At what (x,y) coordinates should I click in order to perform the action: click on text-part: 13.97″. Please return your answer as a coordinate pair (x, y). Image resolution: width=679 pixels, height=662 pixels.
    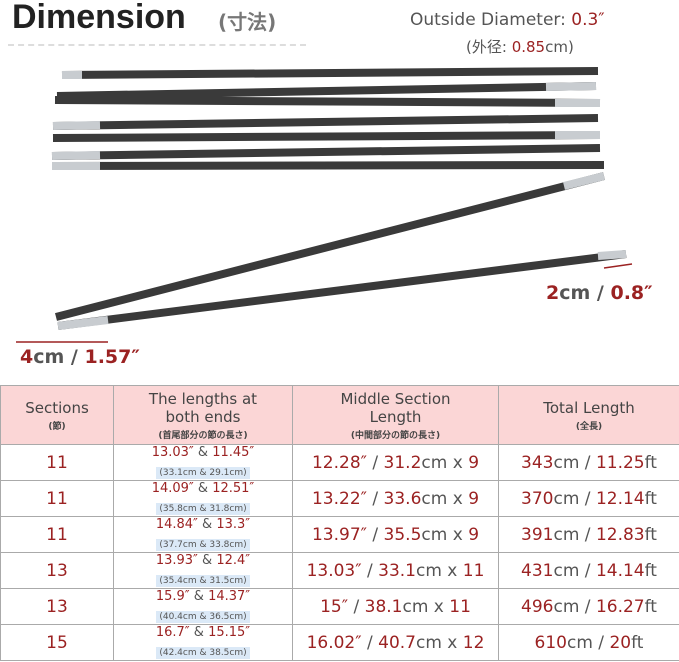
    Looking at the image, I should click on (339, 534).